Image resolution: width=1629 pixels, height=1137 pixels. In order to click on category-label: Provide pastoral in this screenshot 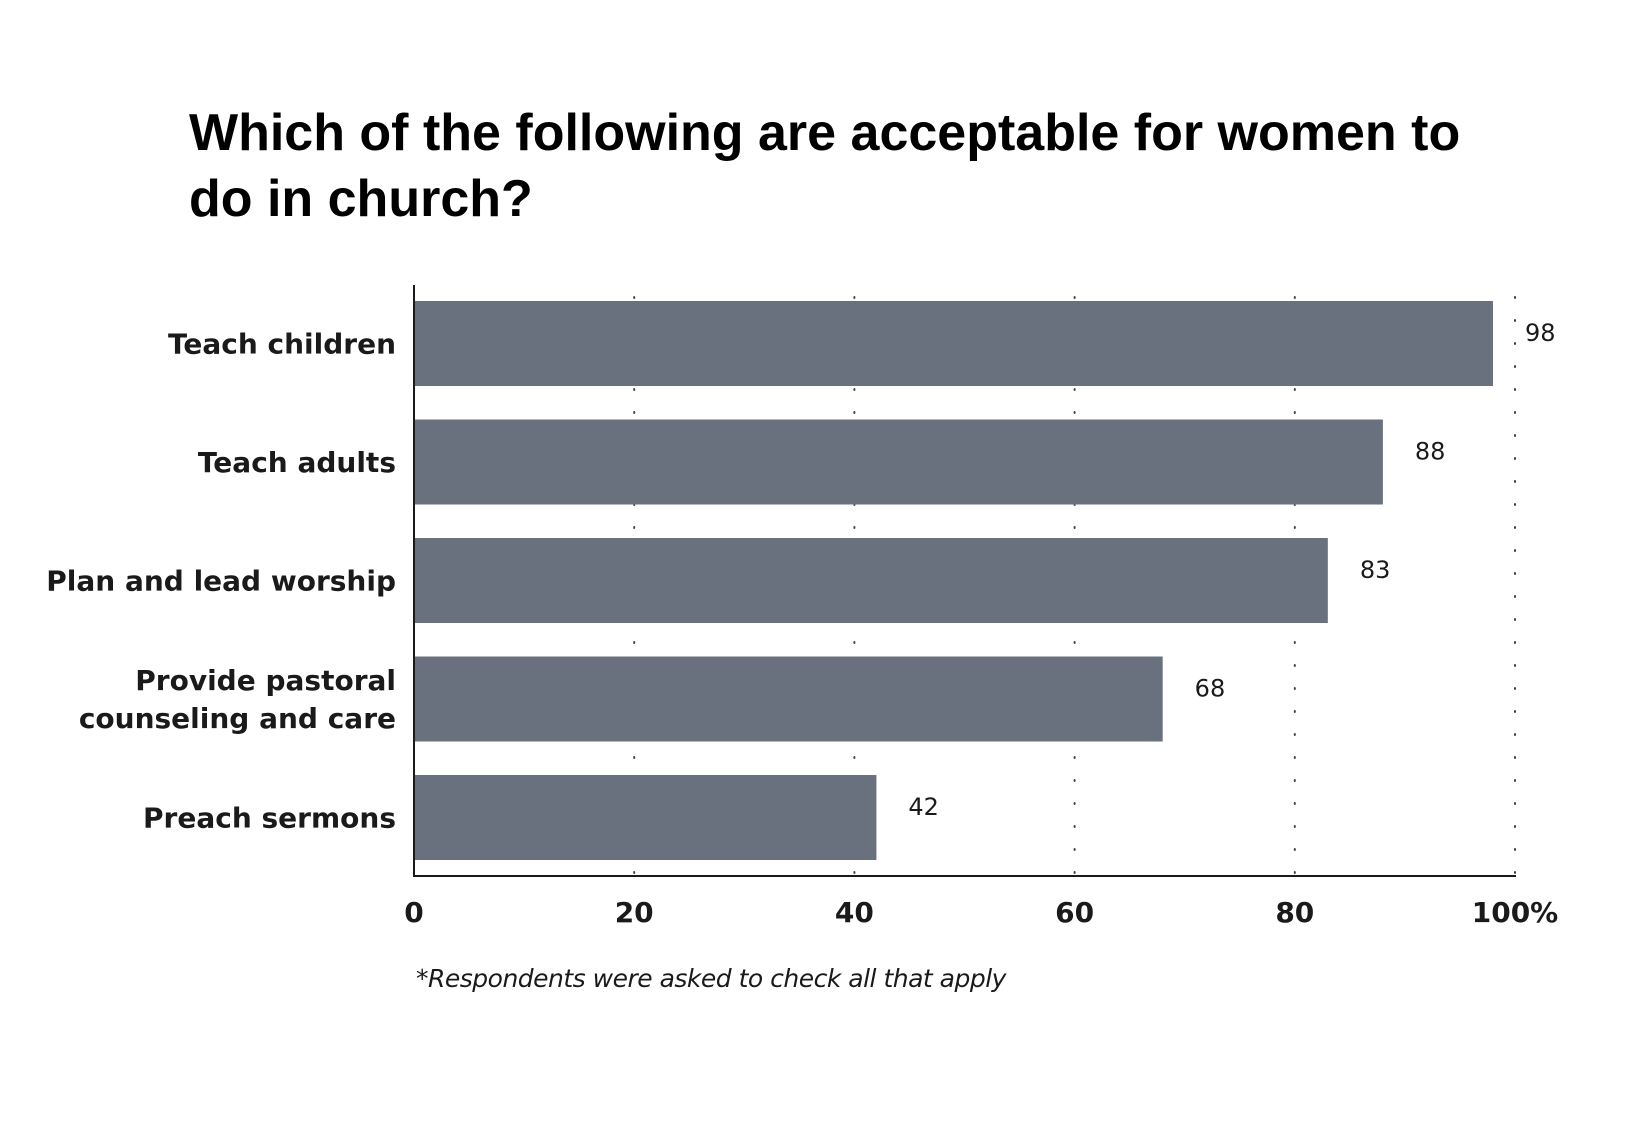, I will do `click(265, 680)`.